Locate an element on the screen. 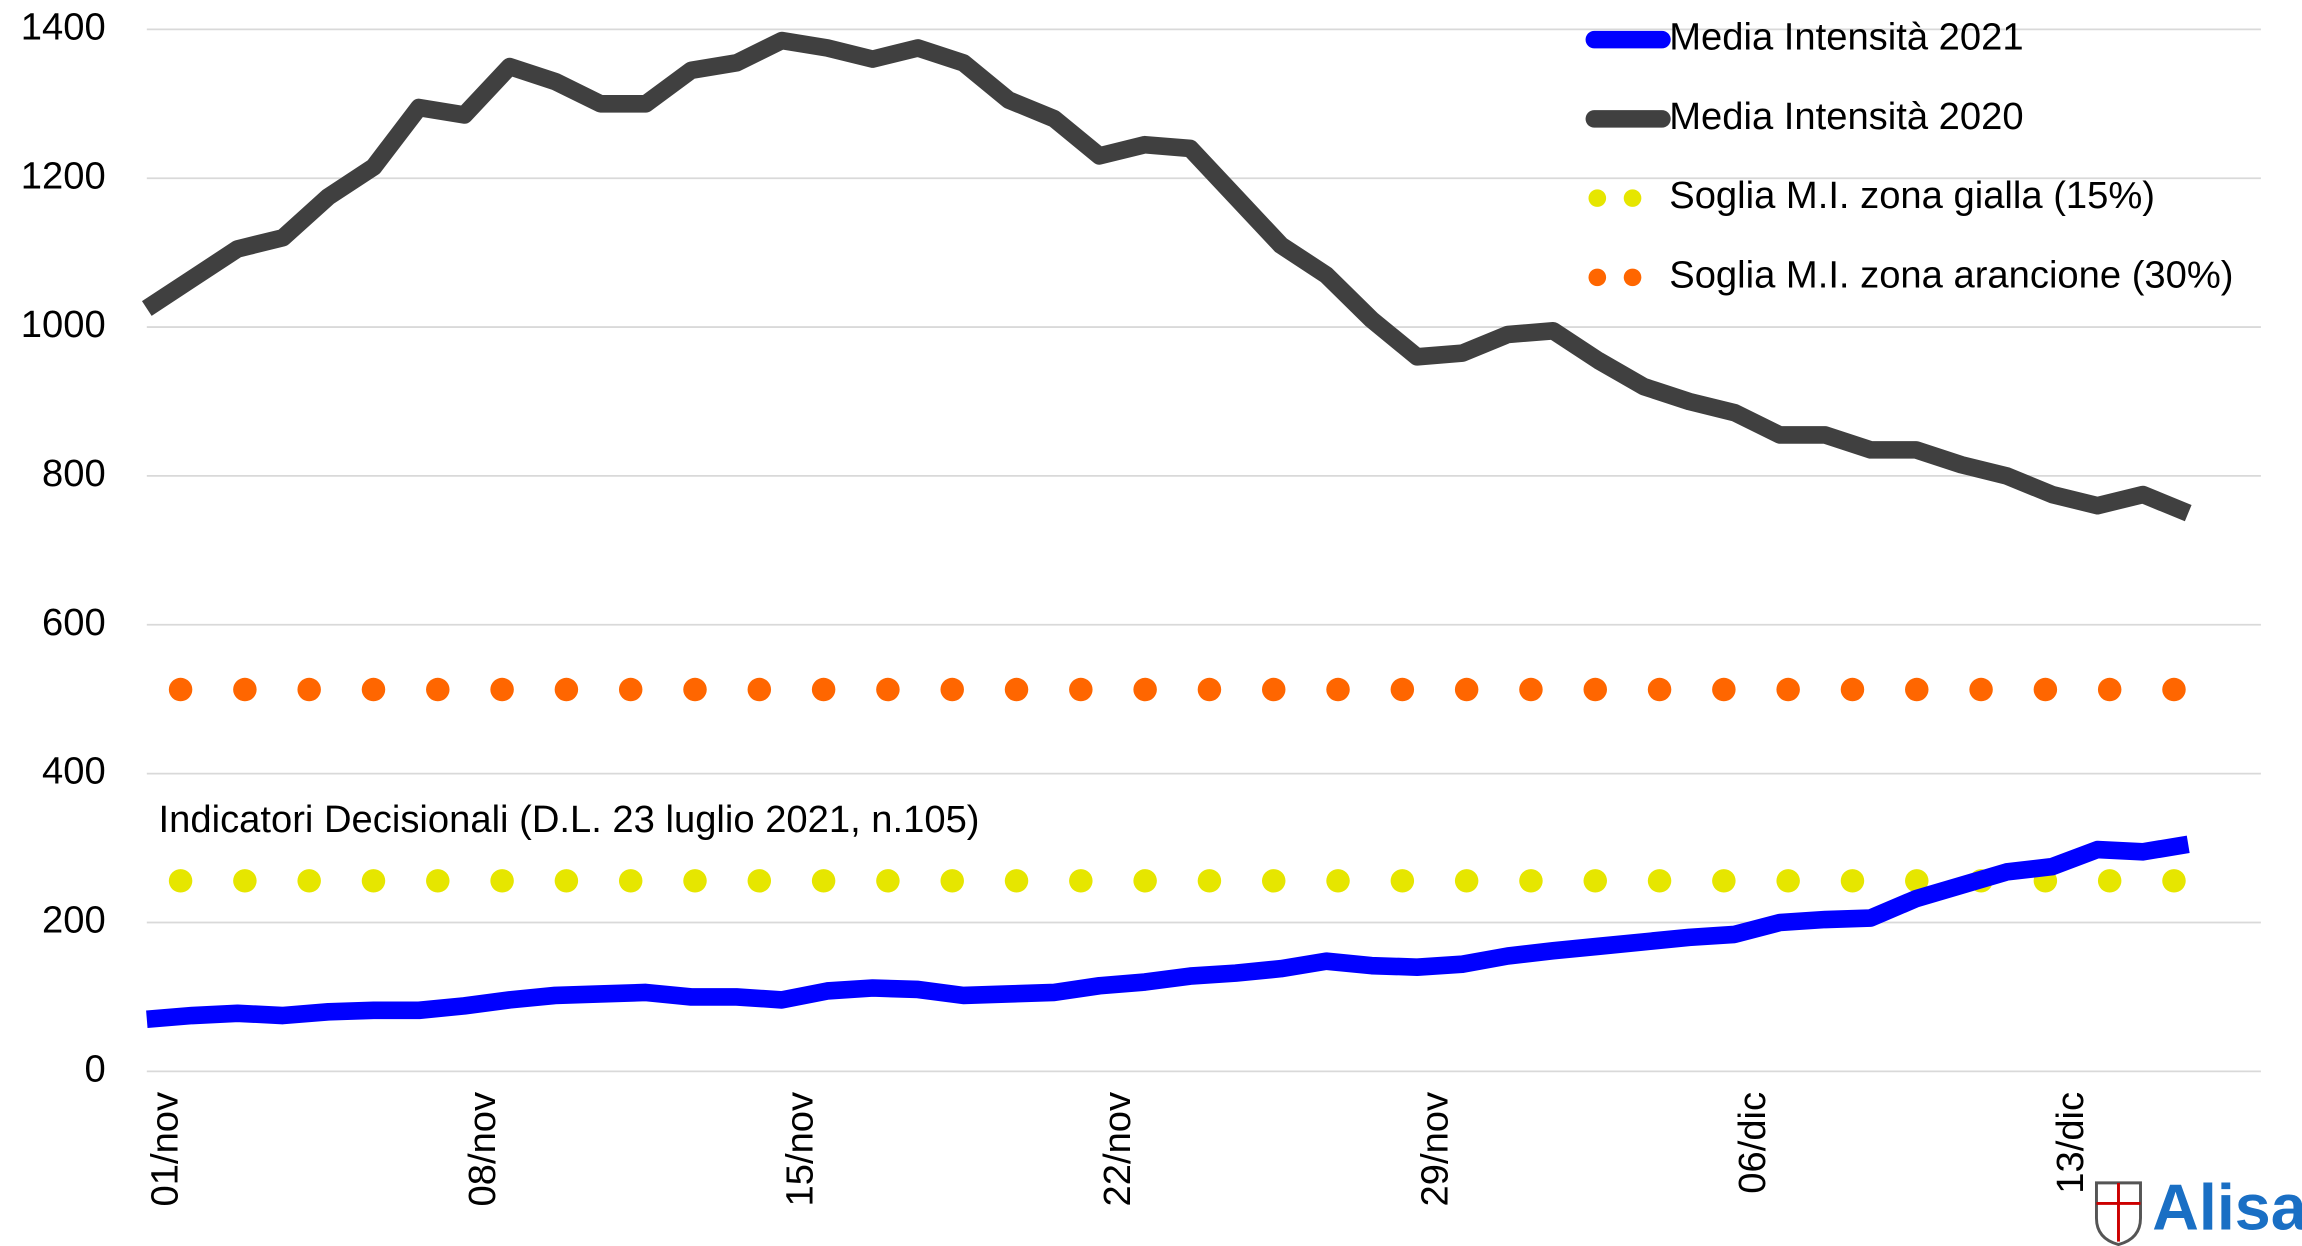  logo: Alisa is located at coordinates (2227, 1207).